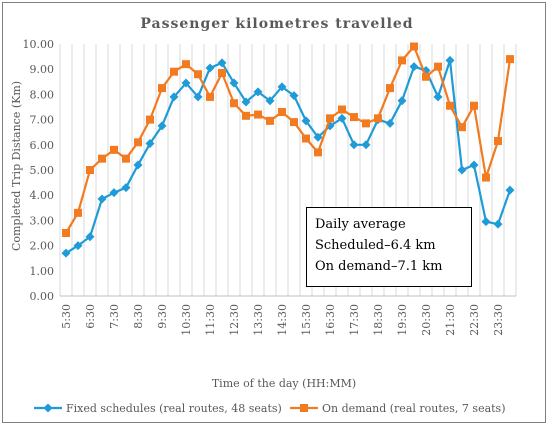 The width and height of the screenshot is (550, 427). What do you see at coordinates (498, 320) in the screenshot?
I see `x-tick-label: 23:30` at bounding box center [498, 320].